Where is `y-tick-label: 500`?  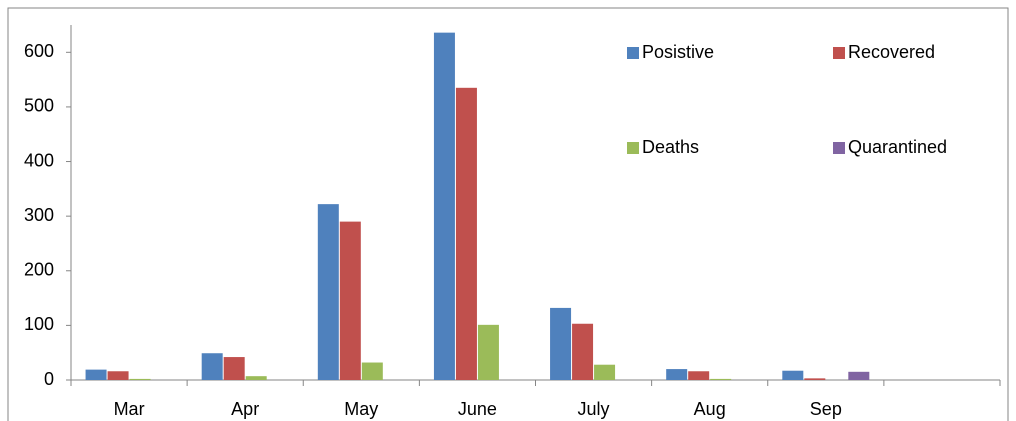 y-tick-label: 500 is located at coordinates (39, 106).